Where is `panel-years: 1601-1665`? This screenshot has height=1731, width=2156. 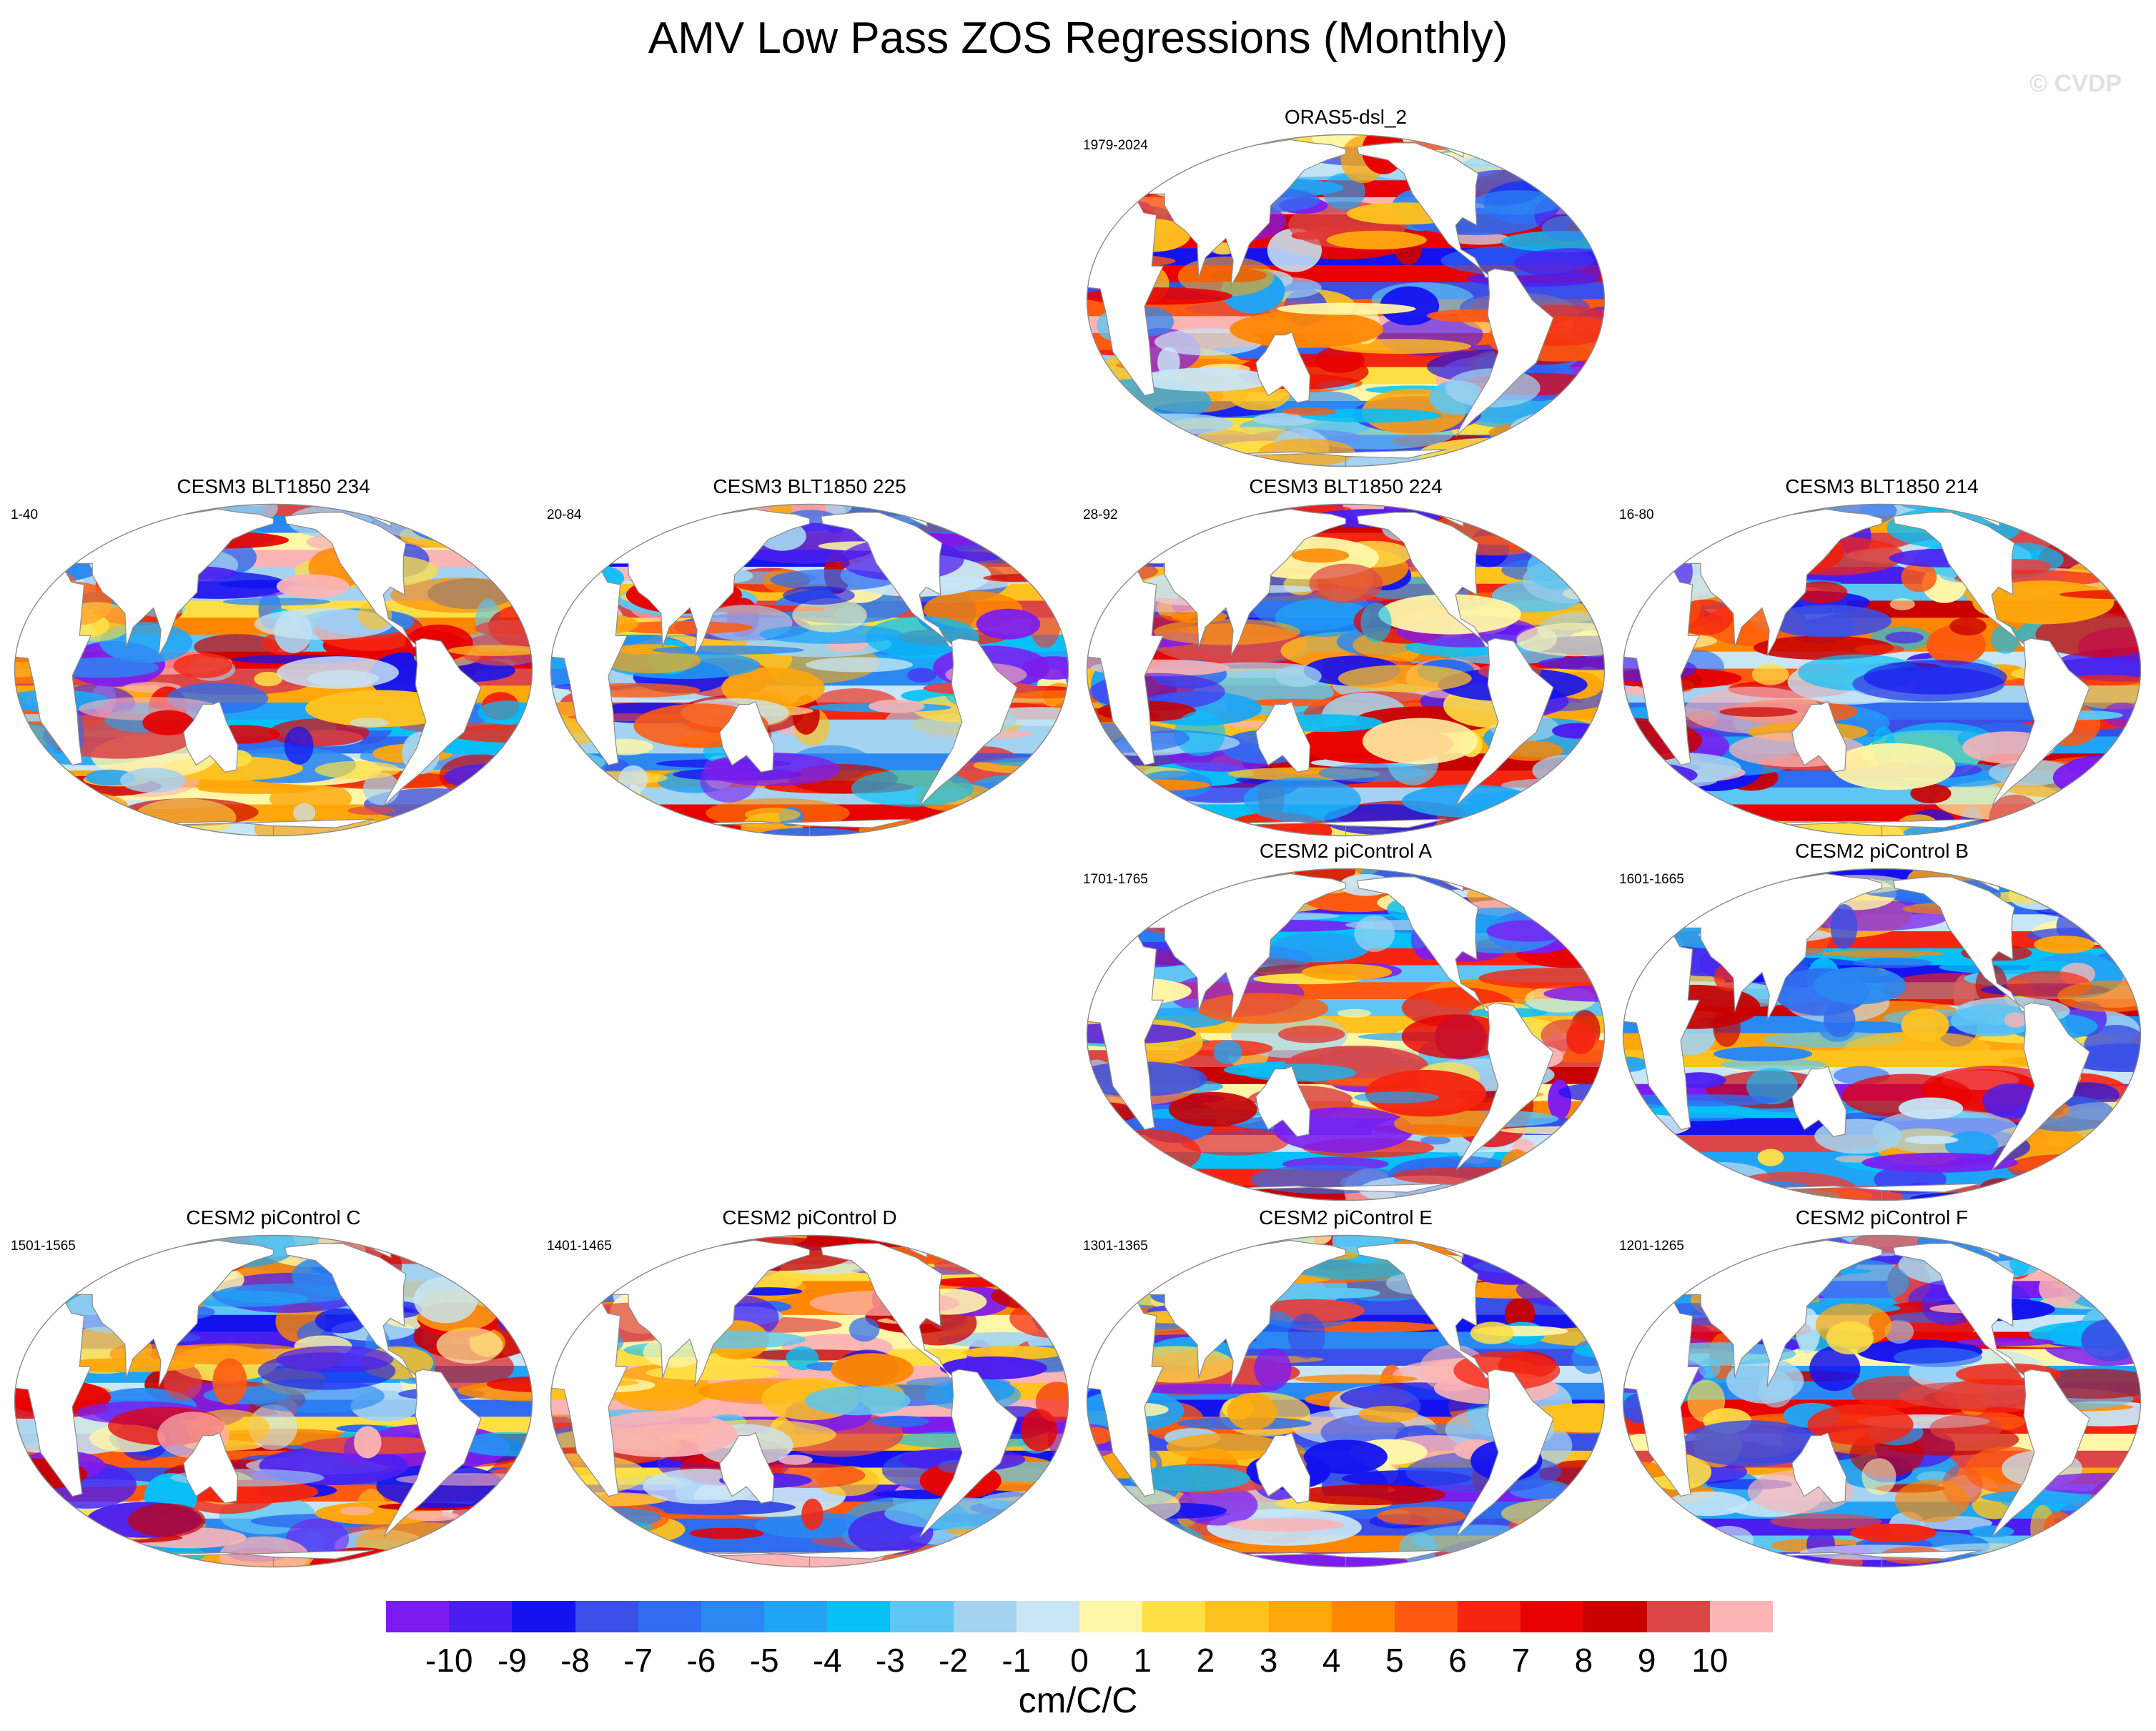 panel-years: 1601-1665 is located at coordinates (1651, 879).